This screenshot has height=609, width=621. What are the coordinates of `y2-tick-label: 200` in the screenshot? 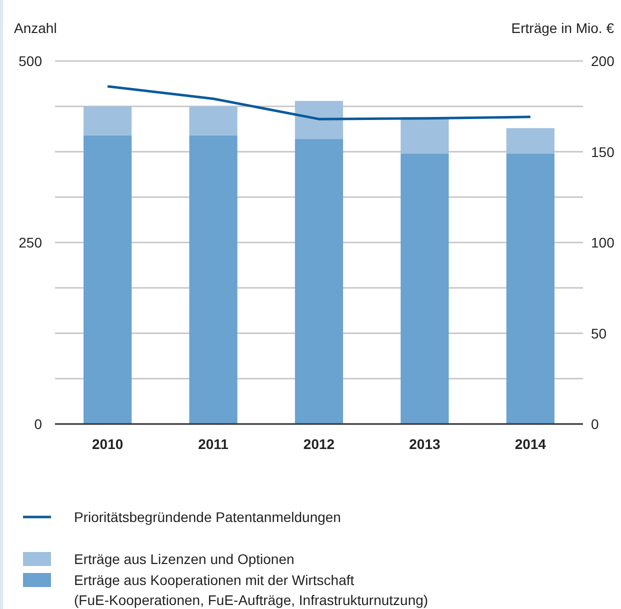 It's located at (603, 61).